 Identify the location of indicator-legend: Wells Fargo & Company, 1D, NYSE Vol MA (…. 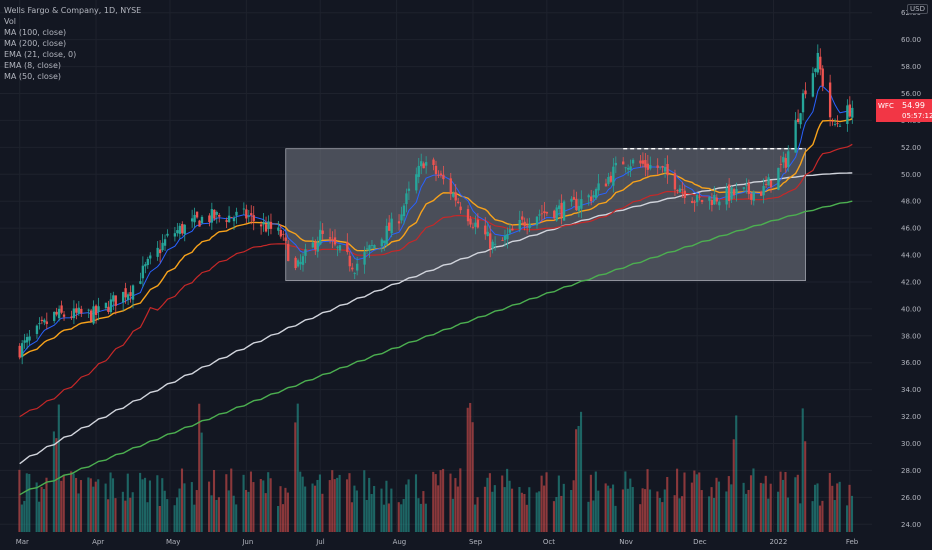
(72, 43).